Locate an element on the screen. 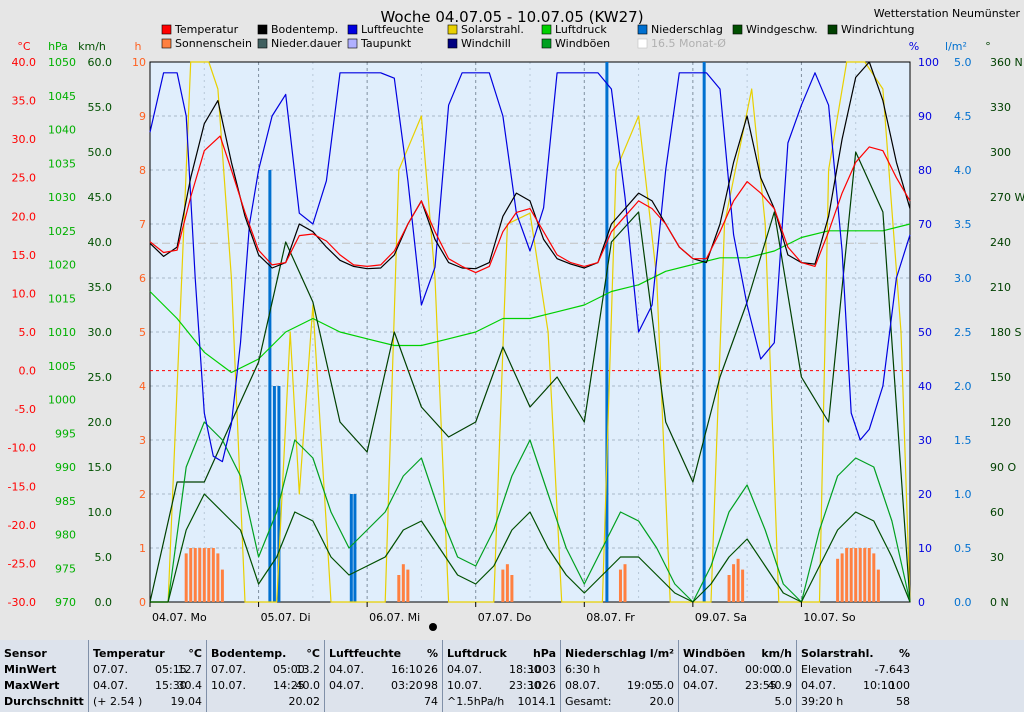  stat-time: 05:15 is located at coordinates (171, 669).